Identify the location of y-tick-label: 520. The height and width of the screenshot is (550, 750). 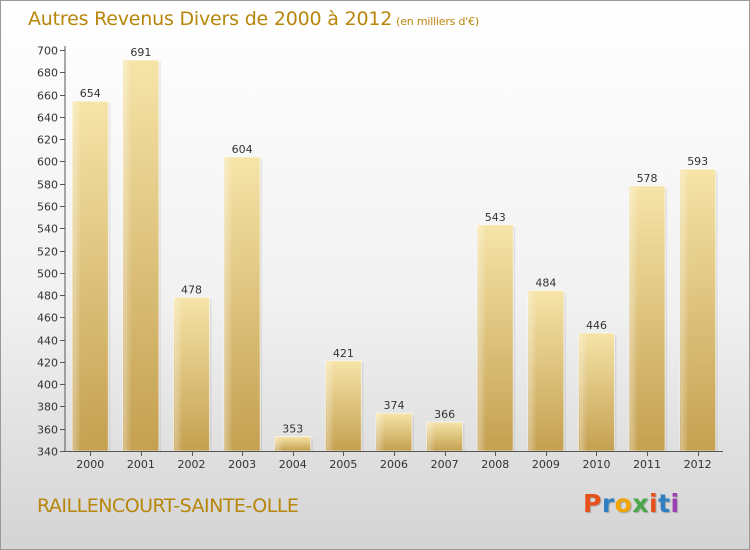
(47, 252).